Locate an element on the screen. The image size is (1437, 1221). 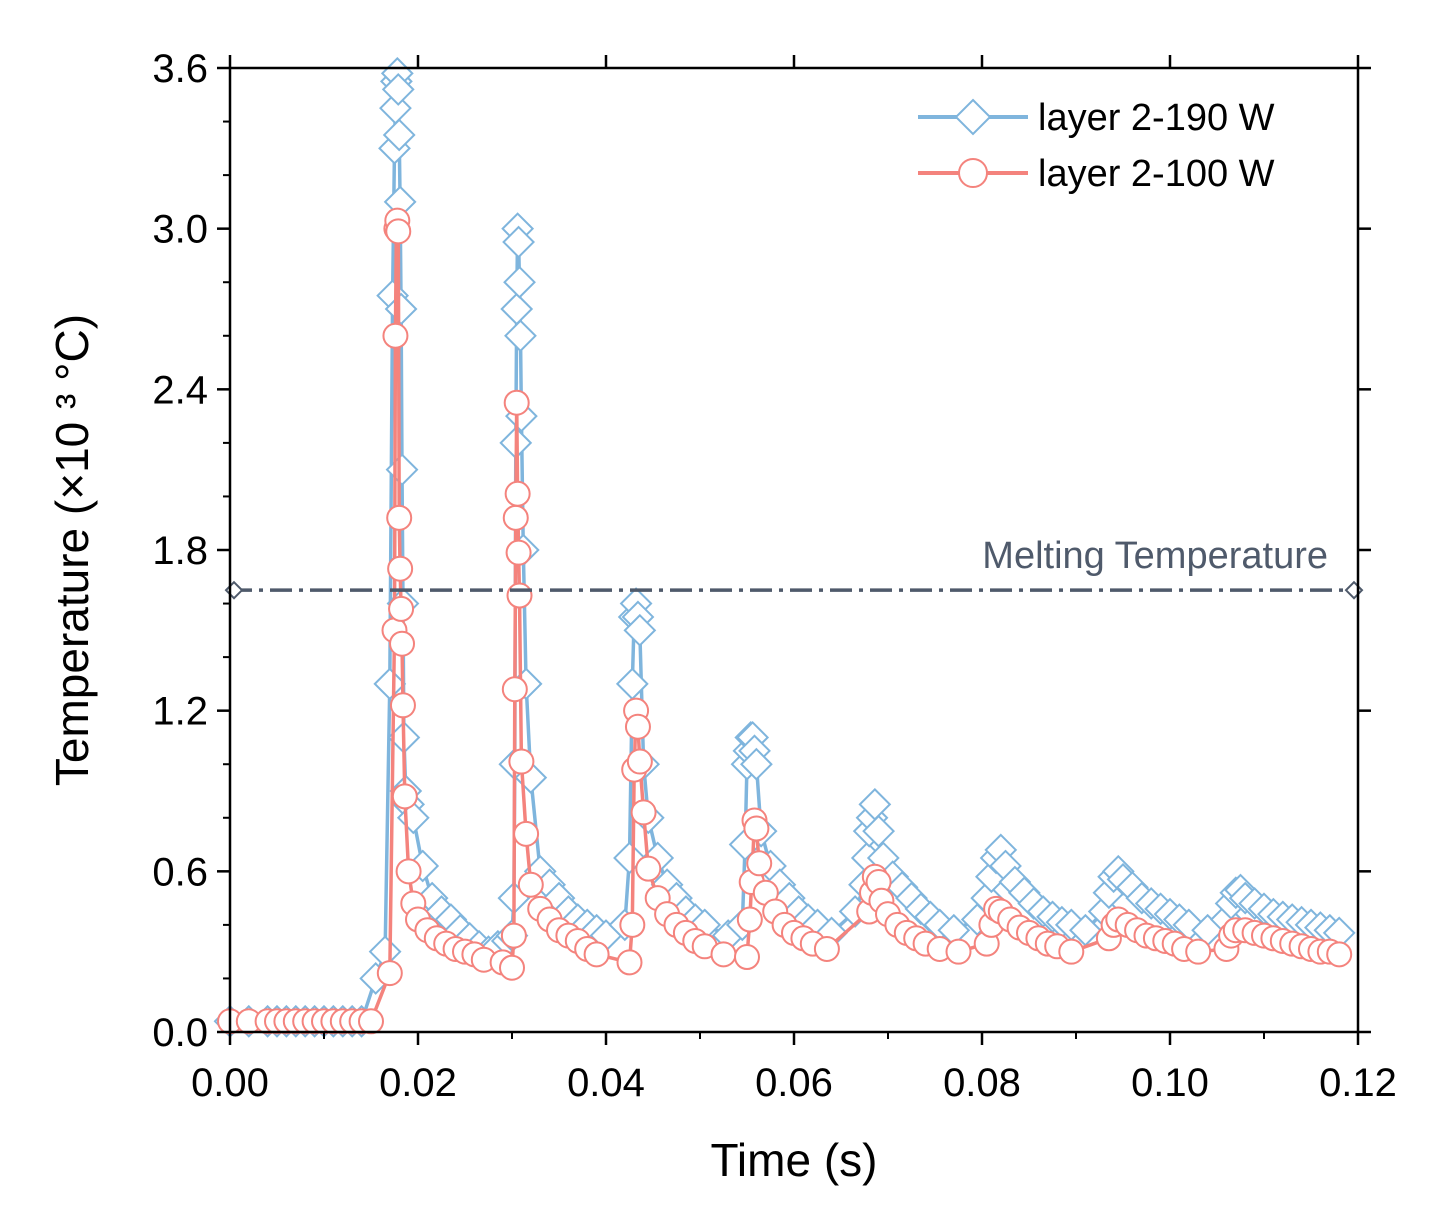
y-tick-label: 0.6 is located at coordinates (180, 872).